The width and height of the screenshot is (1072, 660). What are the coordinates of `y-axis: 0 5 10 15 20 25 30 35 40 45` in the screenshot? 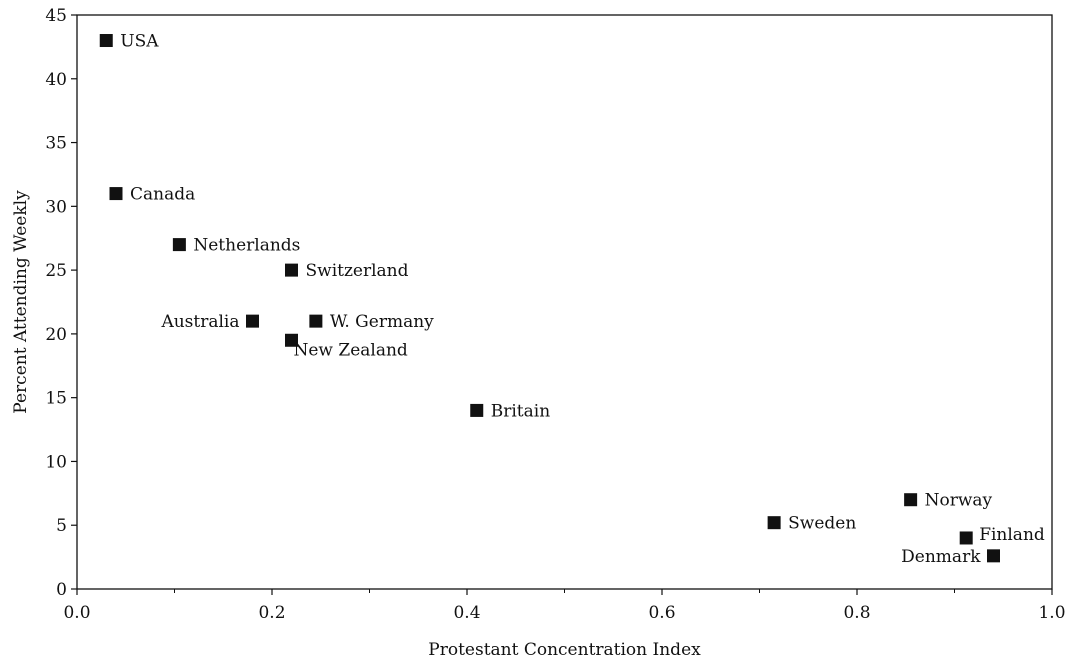 It's located at (61, 303).